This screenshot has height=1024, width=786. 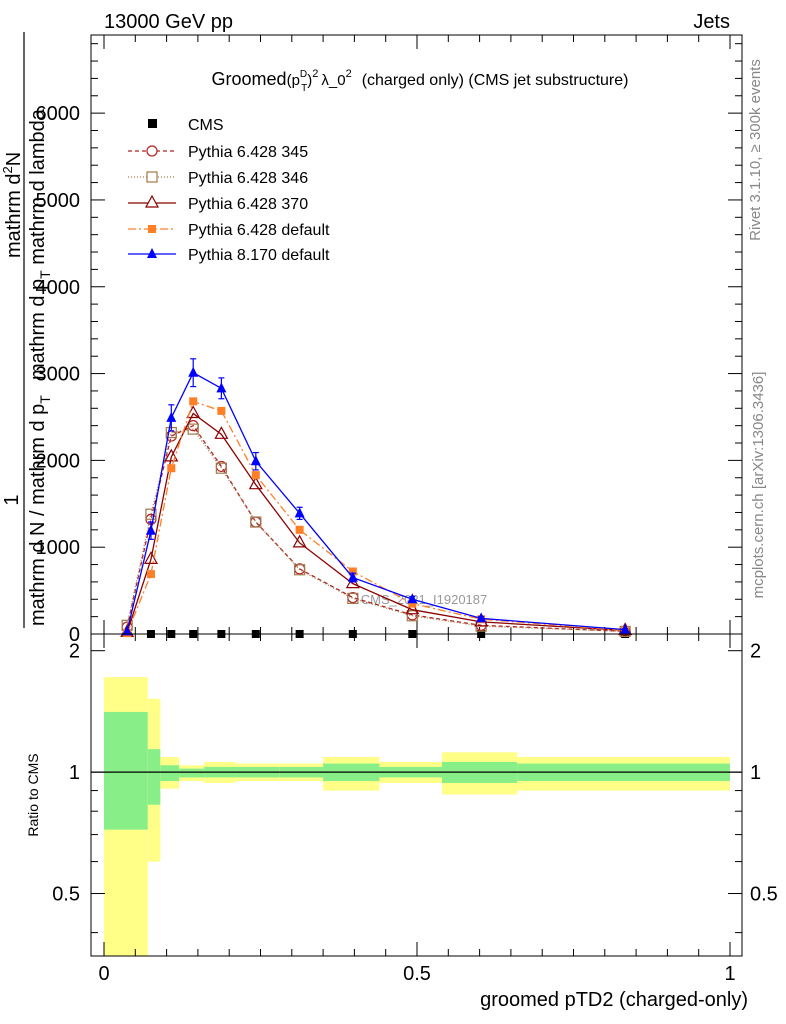 I want to click on rivet-label: Rivet 3.1.10, ≥ 300k events, so click(x=755, y=150).